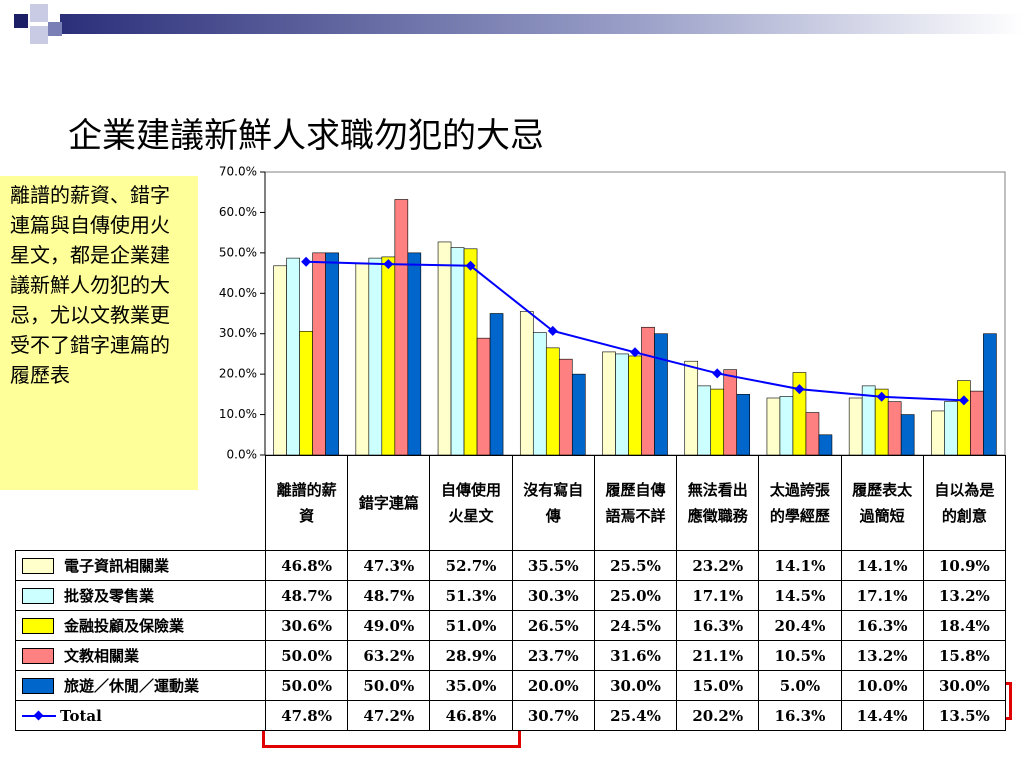 This screenshot has width=1024, height=768. I want to click on legend-cell: 電子資訊相關業, so click(140, 565).